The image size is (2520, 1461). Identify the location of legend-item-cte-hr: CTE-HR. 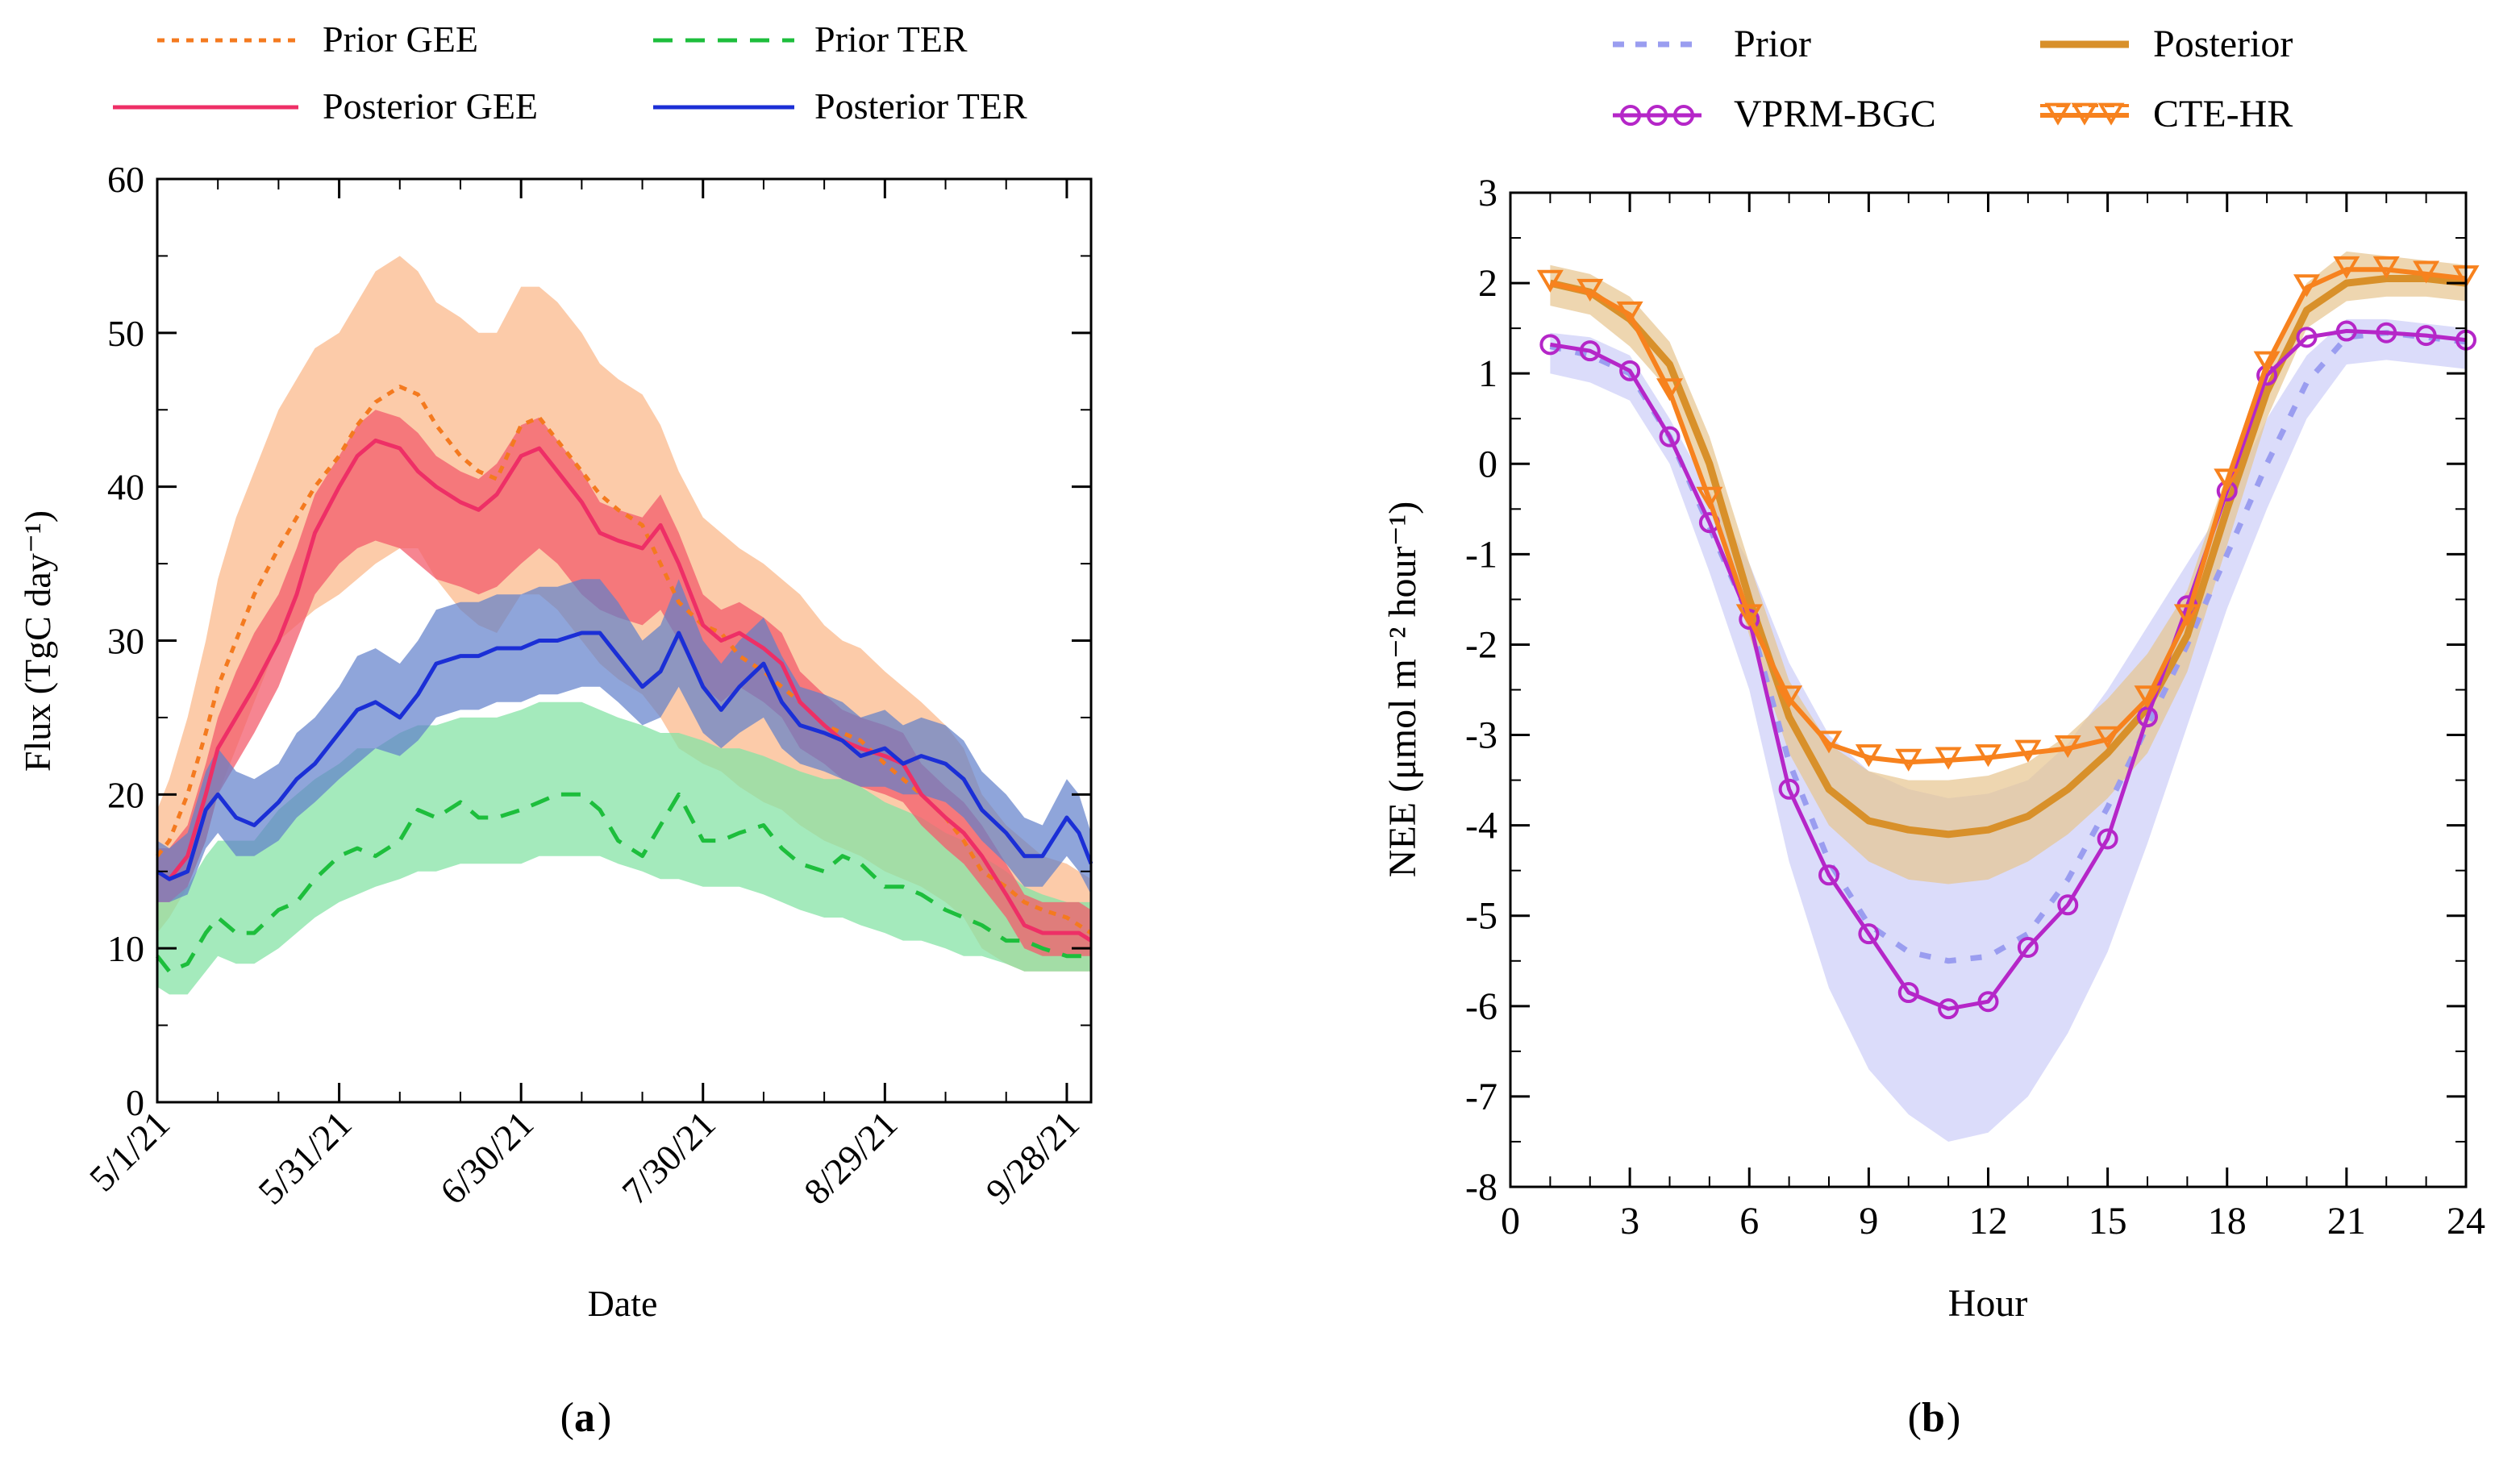
(2166, 114).